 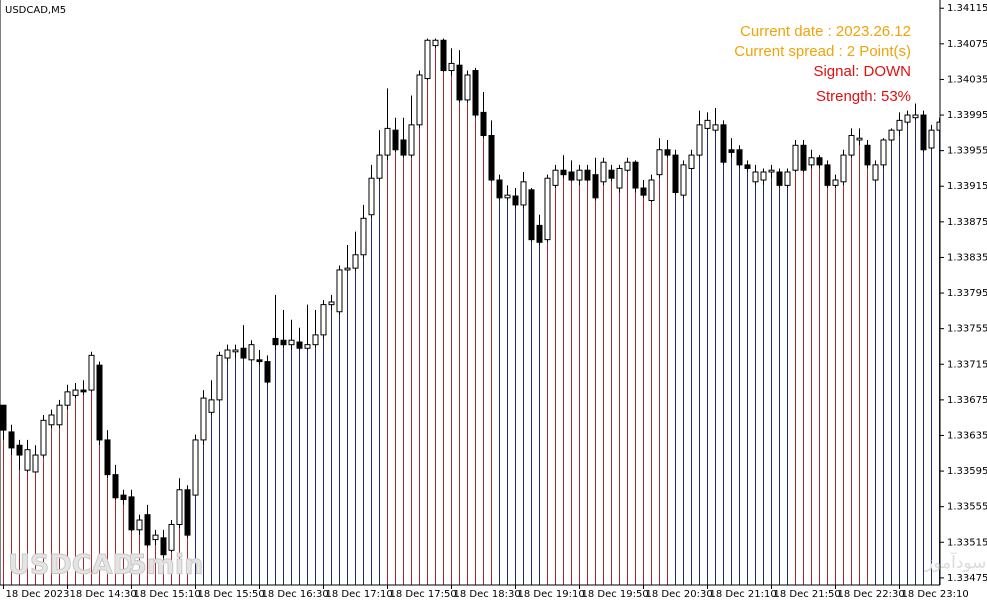 What do you see at coordinates (167, 594) in the screenshot?
I see `x-tick-label: 18 Dec 15:10` at bounding box center [167, 594].